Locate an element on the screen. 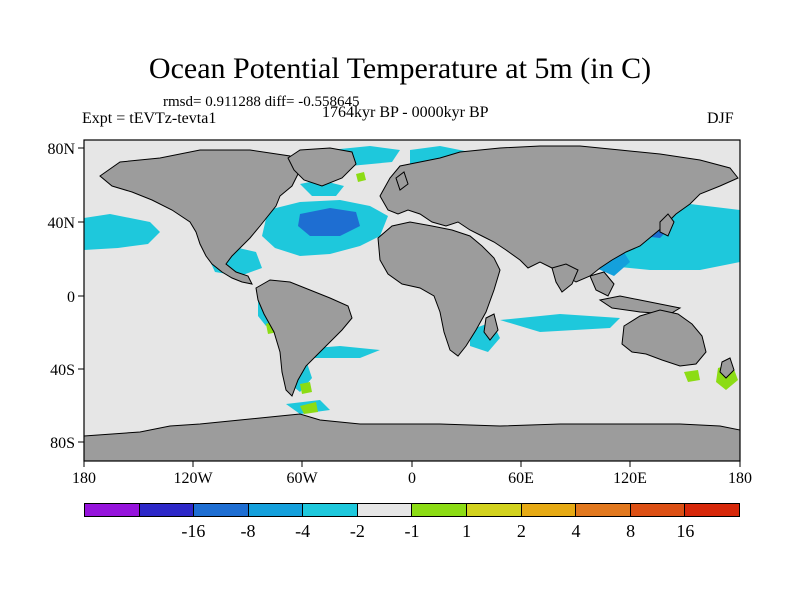 Image resolution: width=800 pixels, height=600 pixels. eurasia-land is located at coordinates (559, 214).